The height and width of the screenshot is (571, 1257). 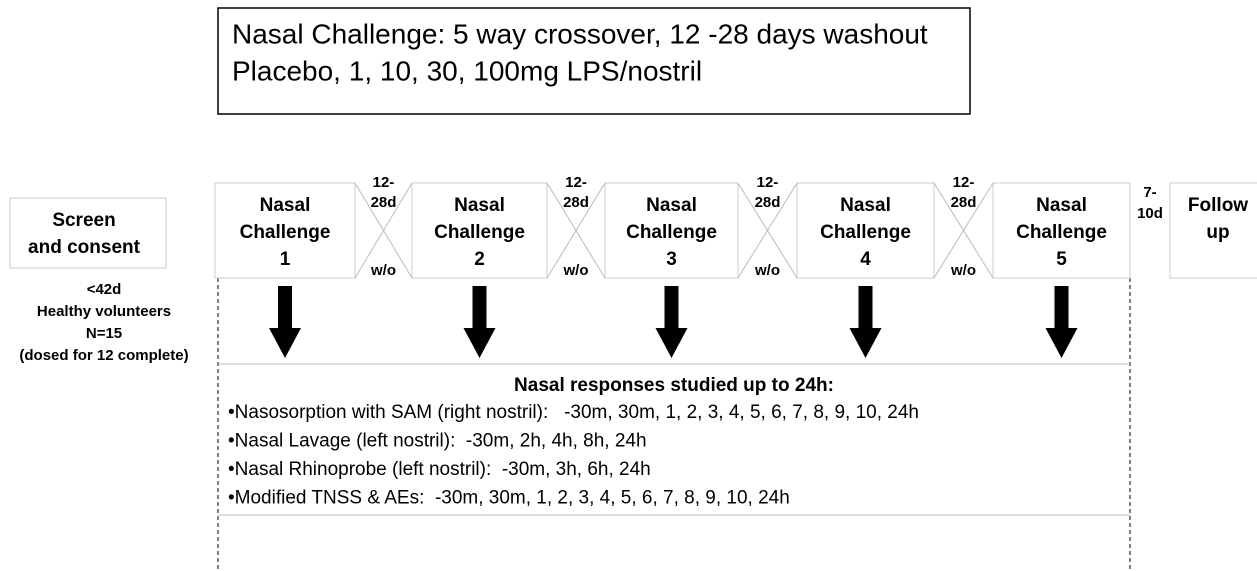 I want to click on challenge-line: 5, so click(x=1061, y=259).